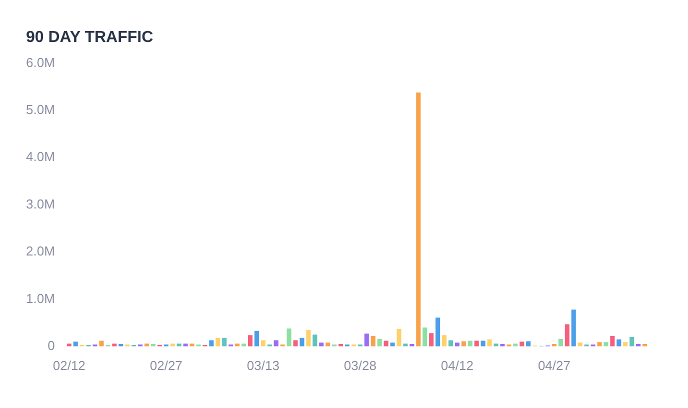  Describe the element at coordinates (554, 365) in the screenshot. I see `x-tick-label: 04/27` at that location.